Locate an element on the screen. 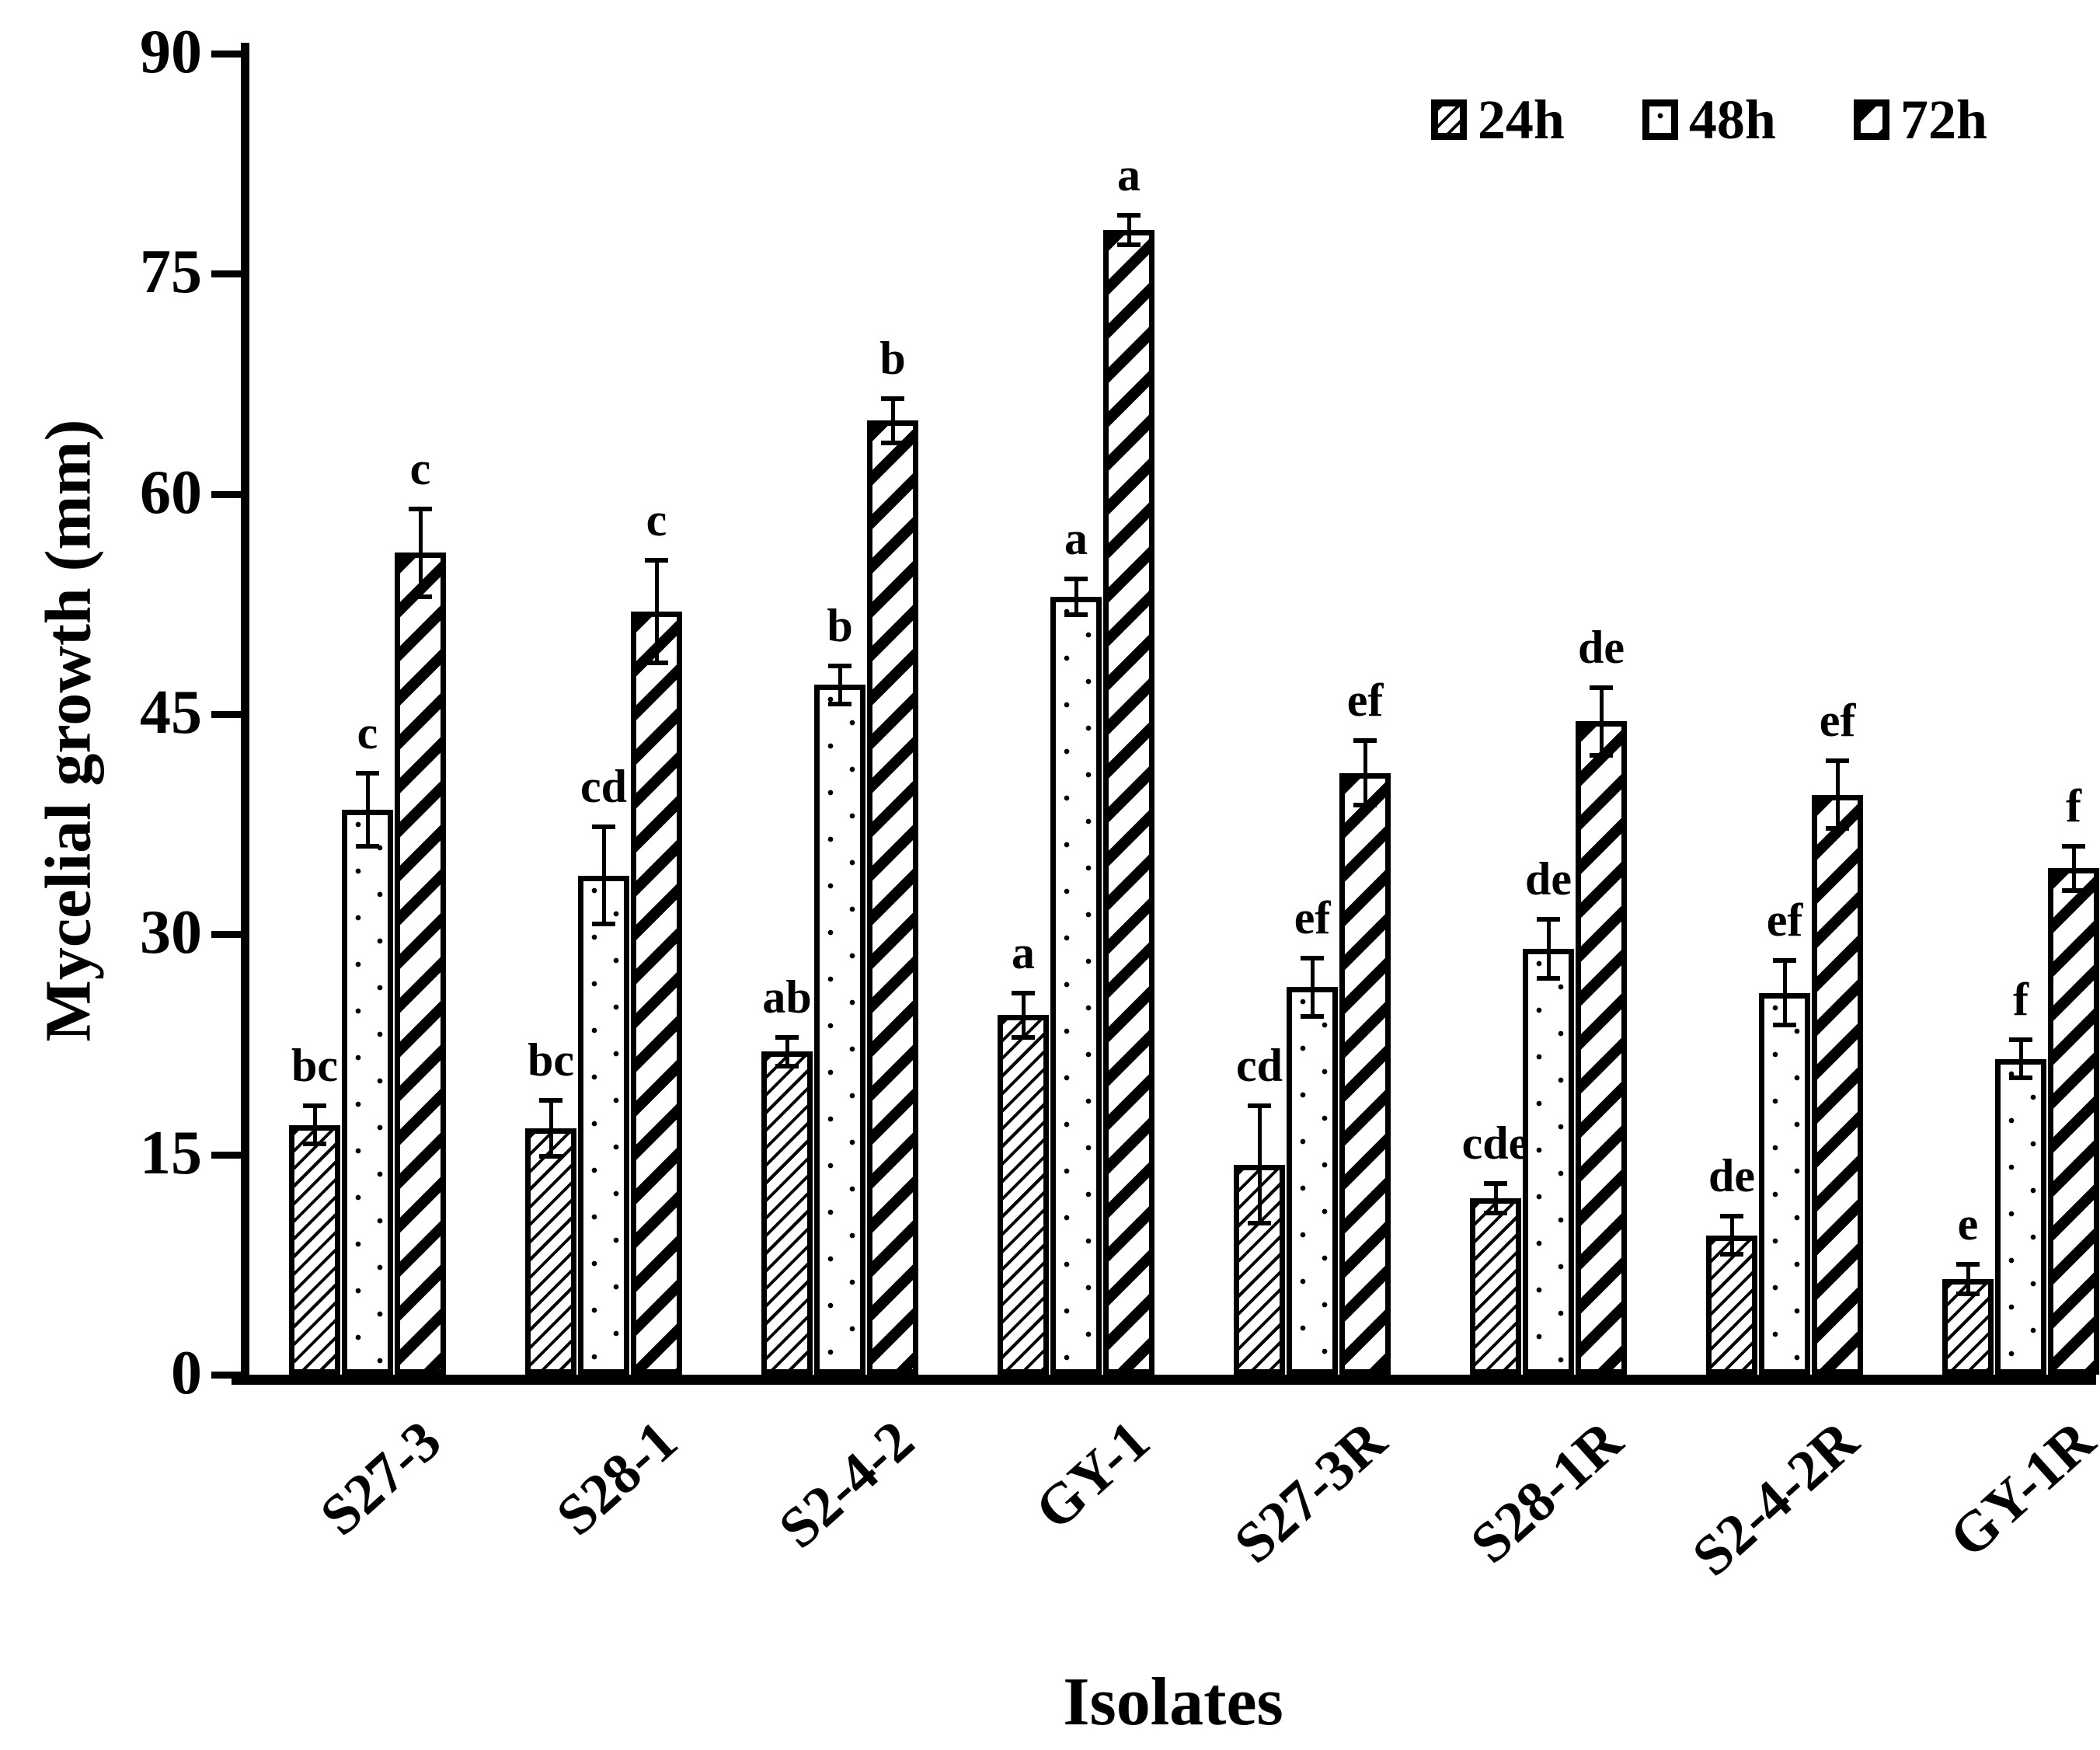 This screenshot has width=2100, height=1750. legend-item-48h: 48h is located at coordinates (1709, 120).